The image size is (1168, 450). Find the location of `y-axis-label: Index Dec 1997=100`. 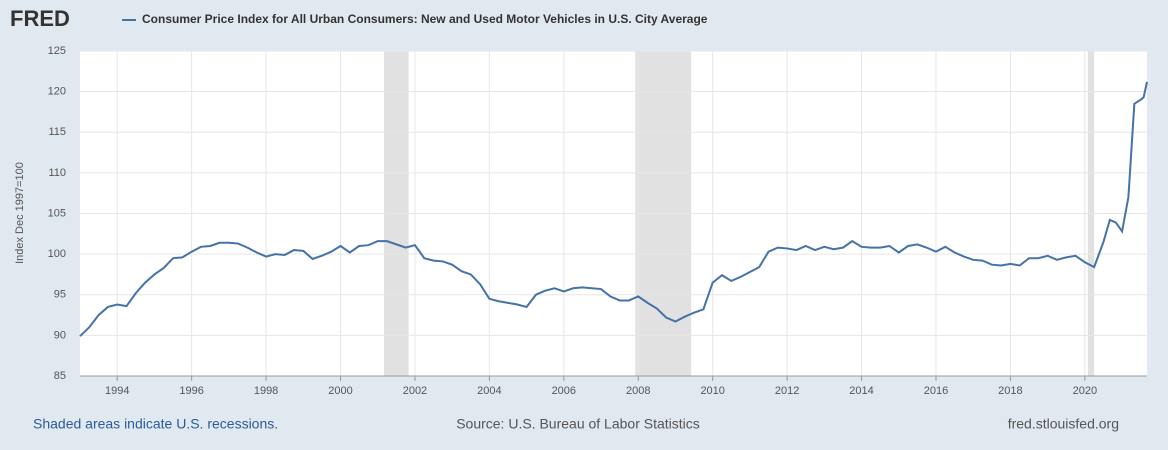

y-axis-label: Index Dec 1997=100 is located at coordinates (20, 213).